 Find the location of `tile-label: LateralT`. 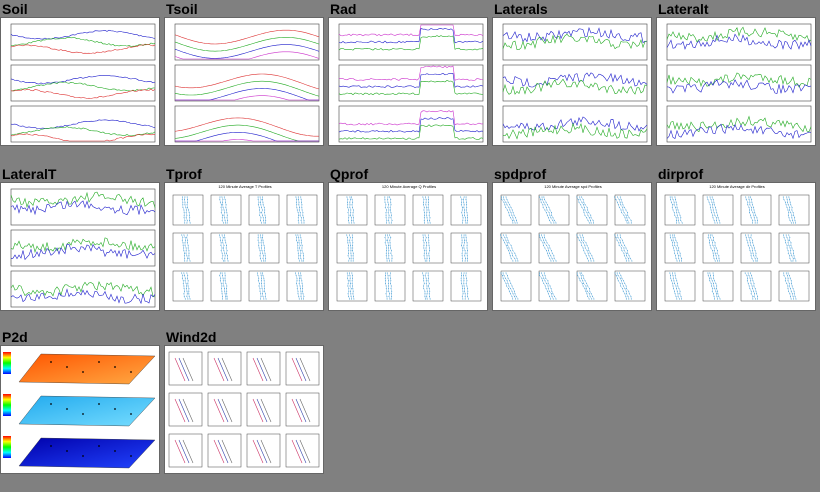

tile-label: LateralT is located at coordinates (29, 174).